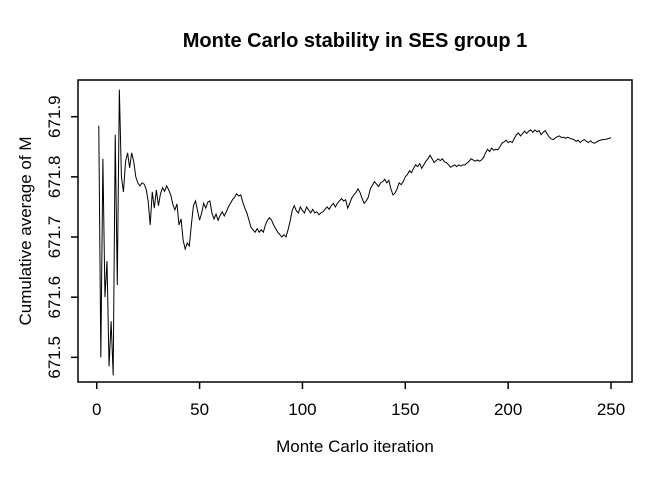 This screenshot has height=480, width=672. Describe the element at coordinates (358, 400) in the screenshot. I see `x-axis-ticks: 0 50 100 150 200 250` at that location.